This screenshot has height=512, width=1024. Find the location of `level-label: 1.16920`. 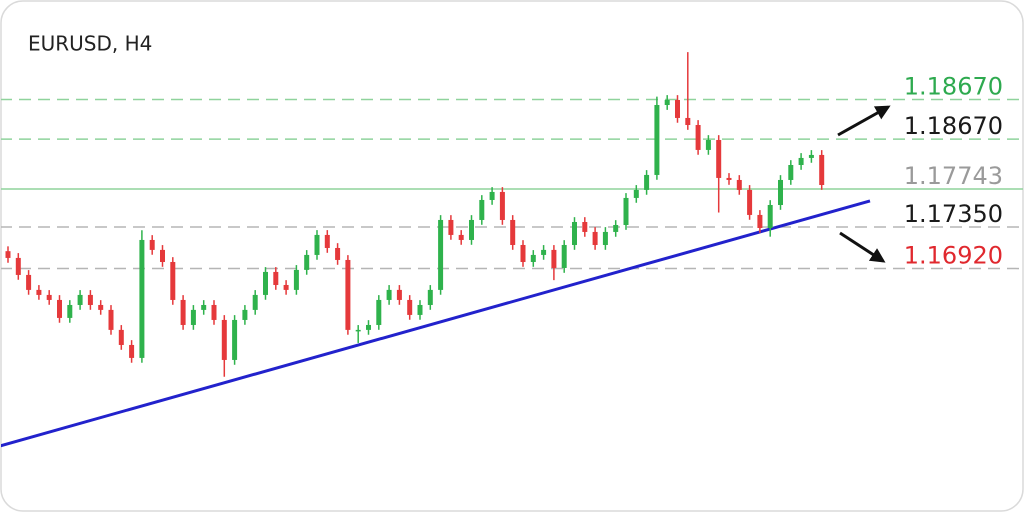

level-label: 1.16920 is located at coordinates (953, 256).